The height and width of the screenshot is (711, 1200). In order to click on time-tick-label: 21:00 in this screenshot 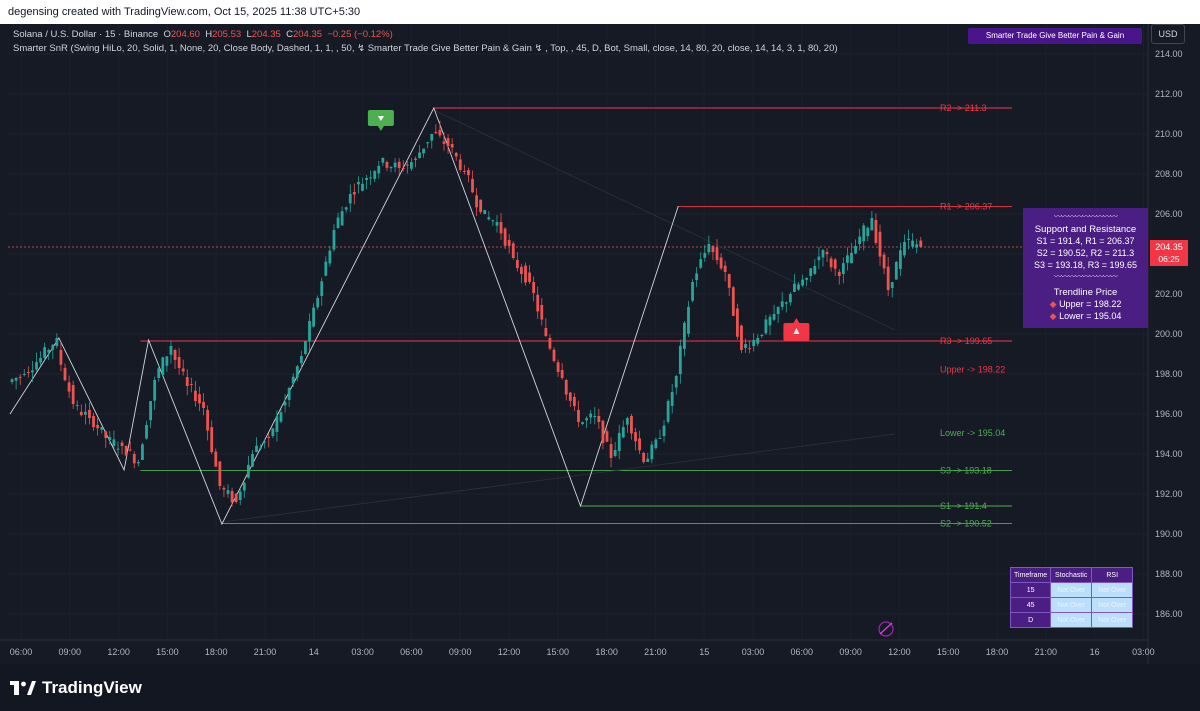, I will do `click(265, 652)`.